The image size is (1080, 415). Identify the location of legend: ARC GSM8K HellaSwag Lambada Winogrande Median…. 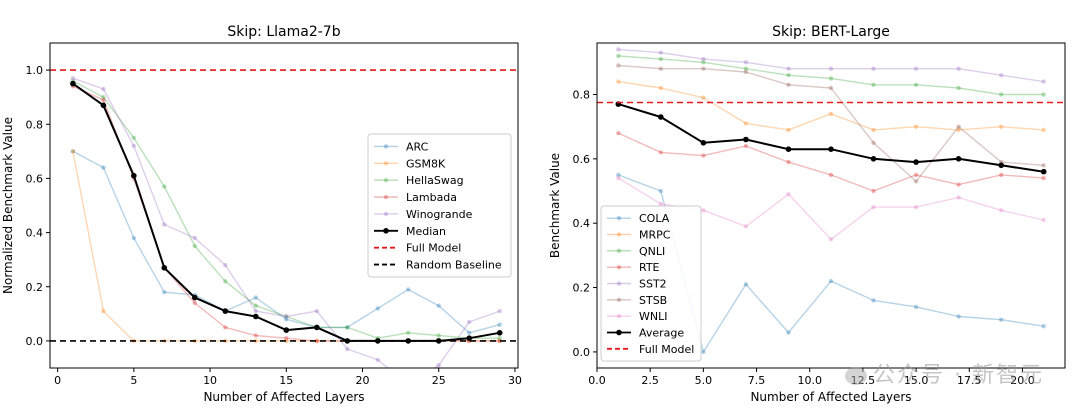
(439, 205).